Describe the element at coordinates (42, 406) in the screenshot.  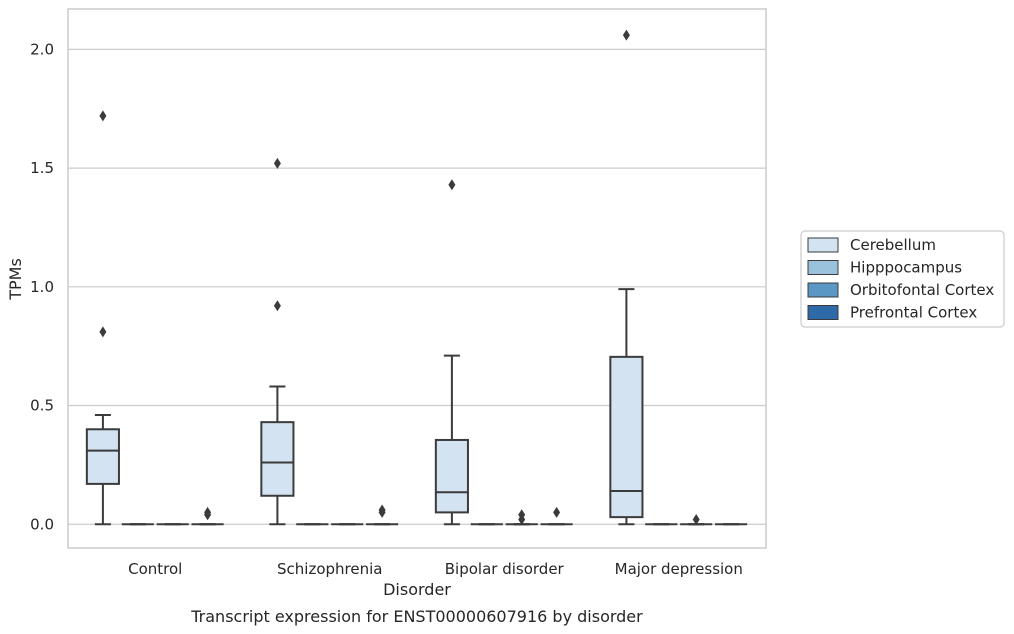
I see `y-tick-label: 0.5` at that location.